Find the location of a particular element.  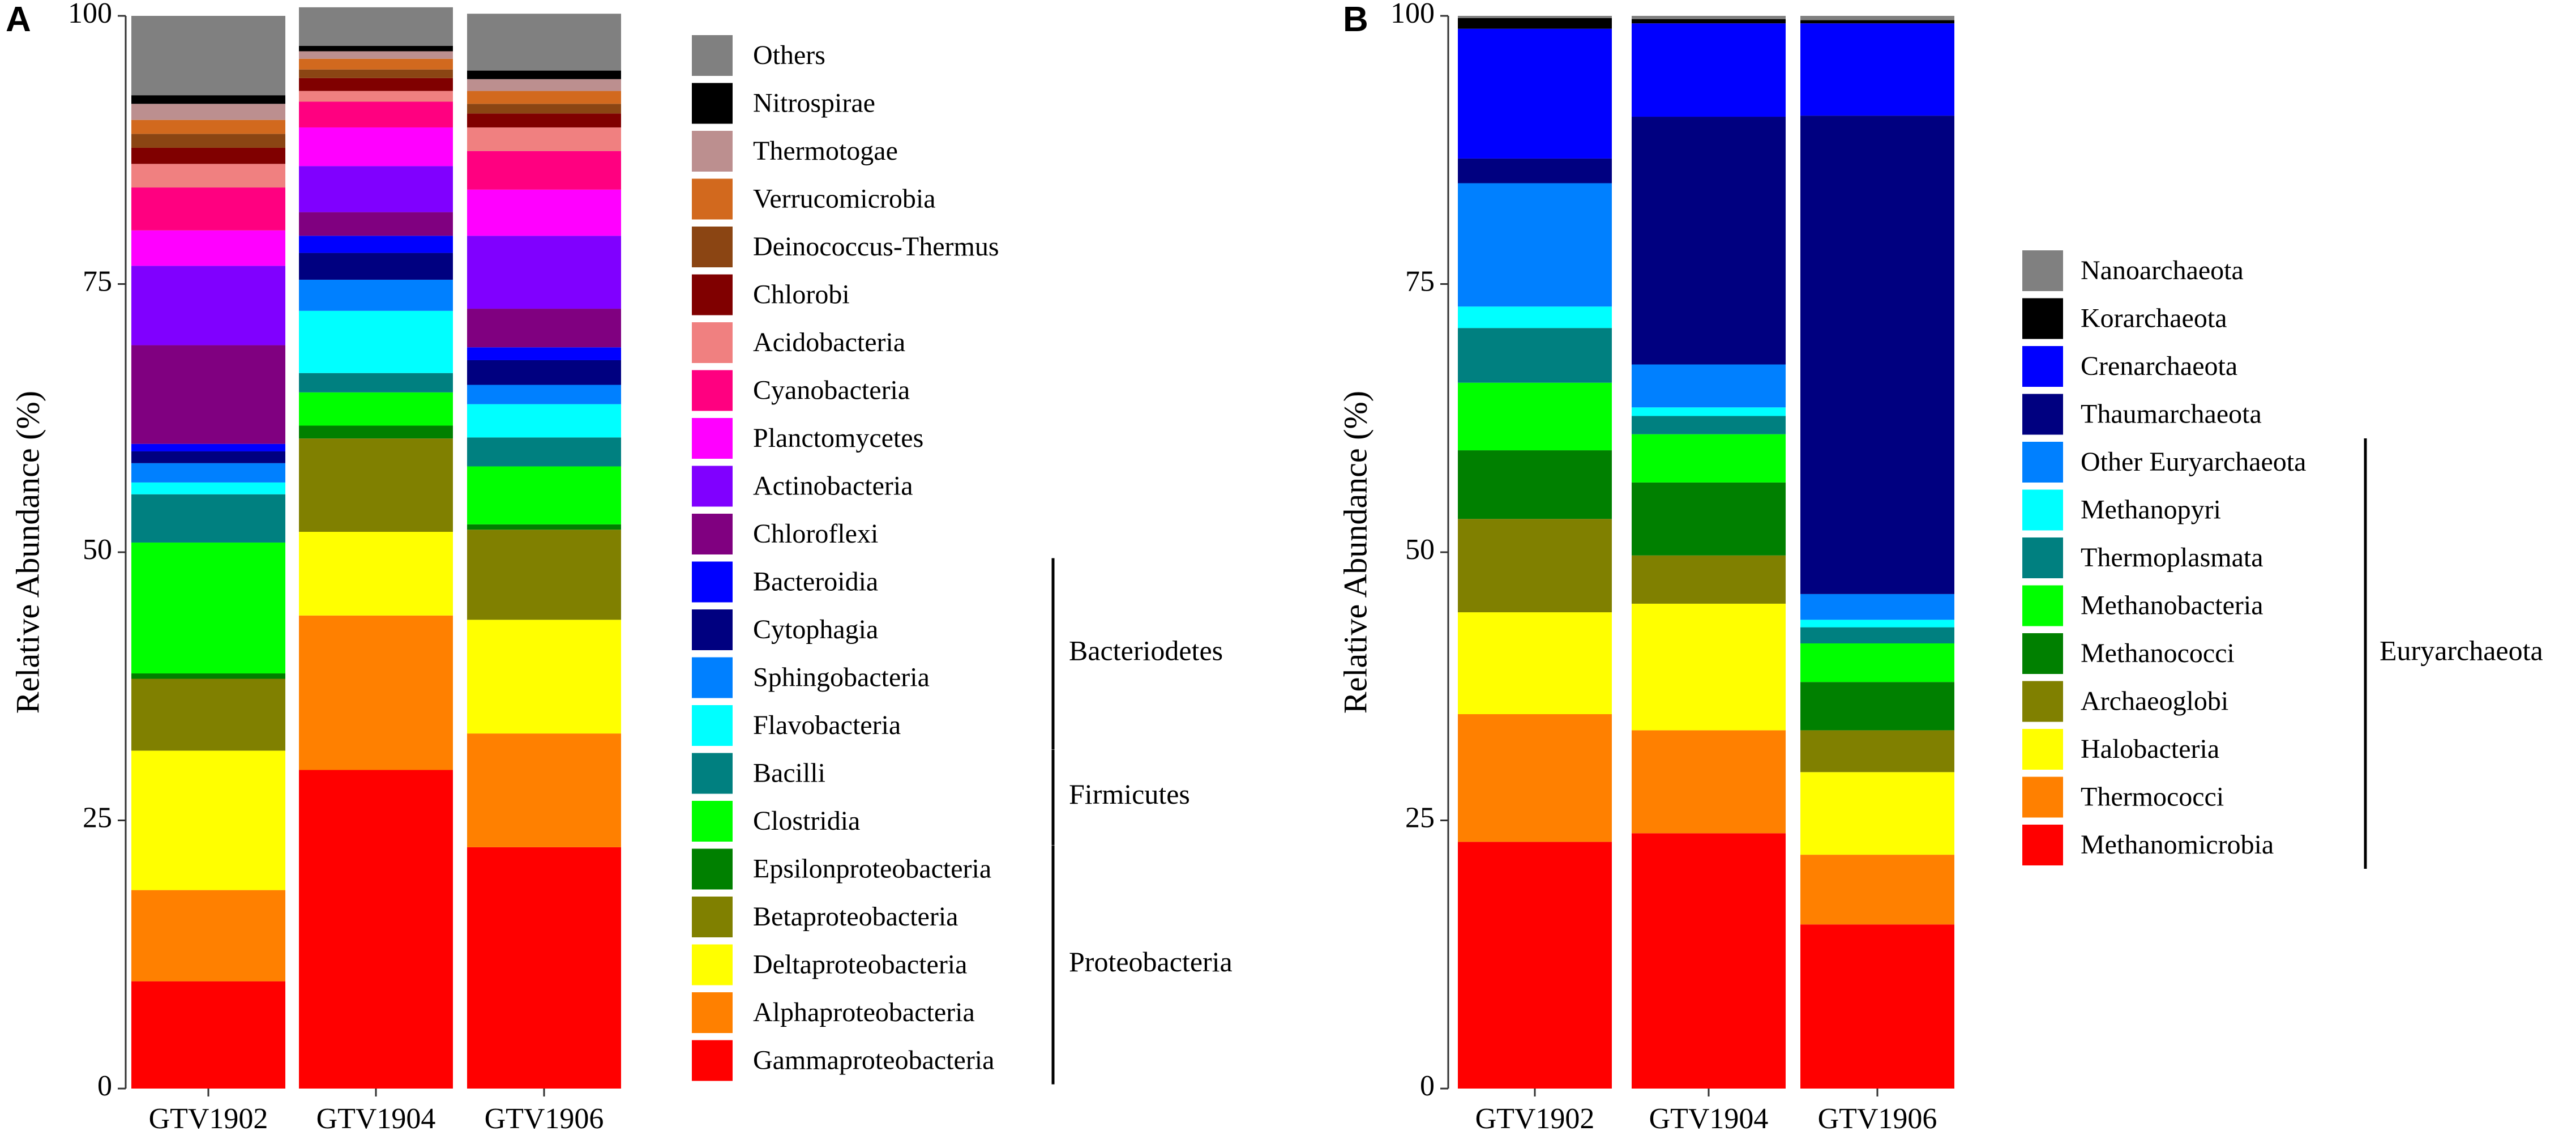

legend-swatch-methanobacteria is located at coordinates (2042, 606).